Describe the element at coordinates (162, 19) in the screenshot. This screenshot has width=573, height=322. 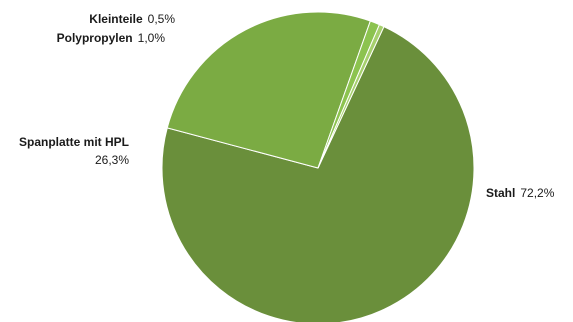
I see `label-kleinteile-value: 0,5%` at that location.